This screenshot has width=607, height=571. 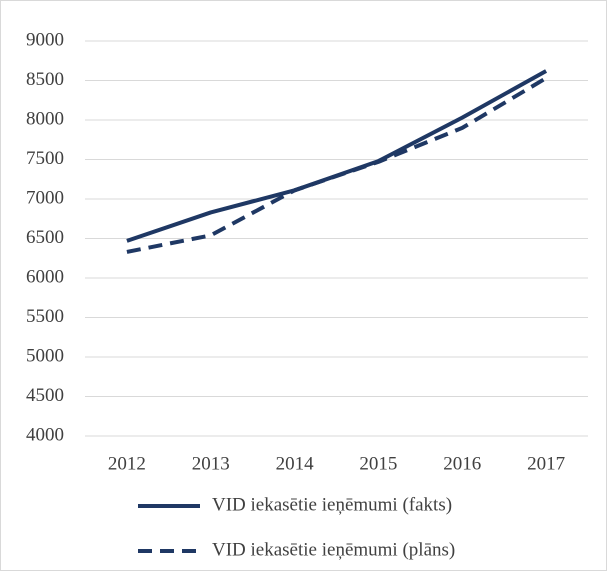 I want to click on legend-label: VID iekasētie ieņēmumi (plāns), so click(x=333, y=549).